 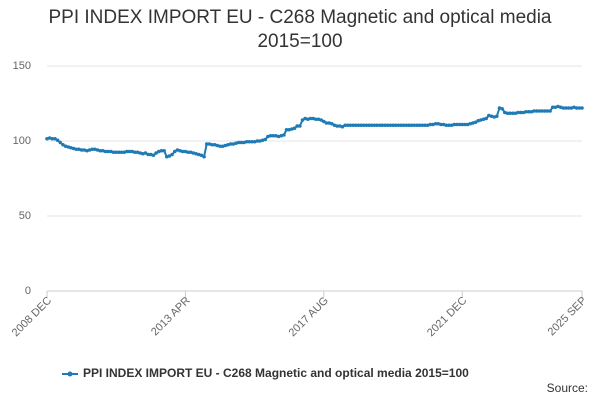 I want to click on legend-marker, so click(x=70, y=374).